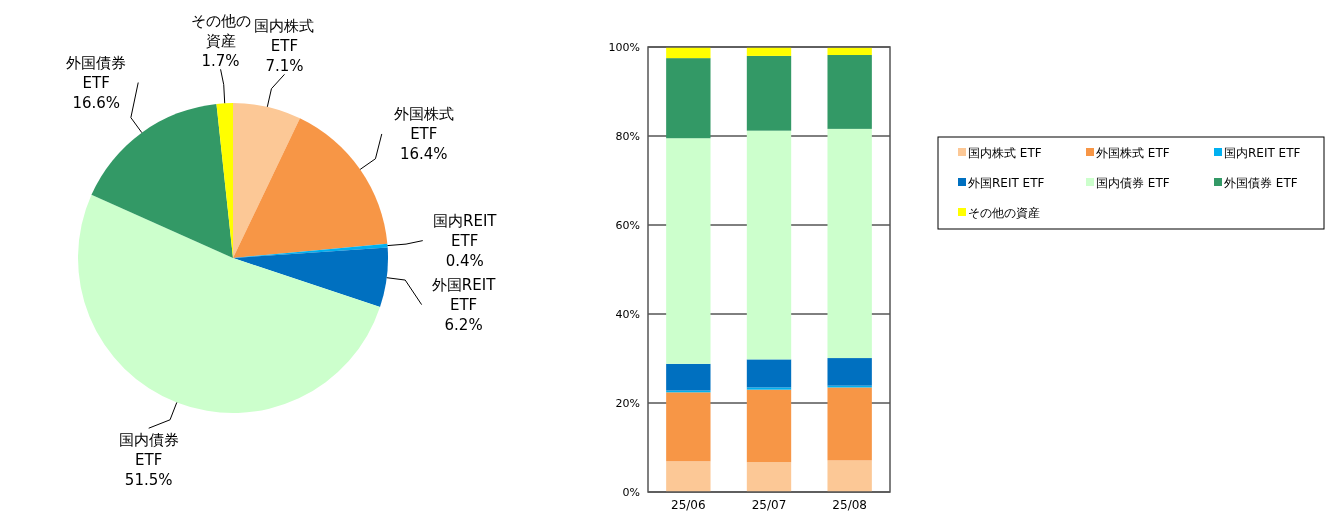 This screenshot has height=515, width=1327. Describe the element at coordinates (96, 72) in the screenshot. I see `slice-label: 外国債券 ETF` at that location.